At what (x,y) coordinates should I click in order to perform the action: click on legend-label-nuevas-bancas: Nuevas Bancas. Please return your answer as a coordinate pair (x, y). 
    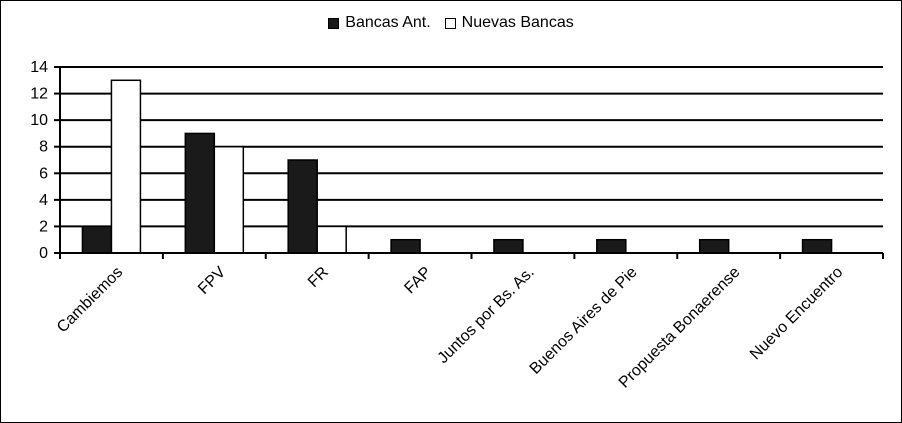
    Looking at the image, I should click on (517, 22).